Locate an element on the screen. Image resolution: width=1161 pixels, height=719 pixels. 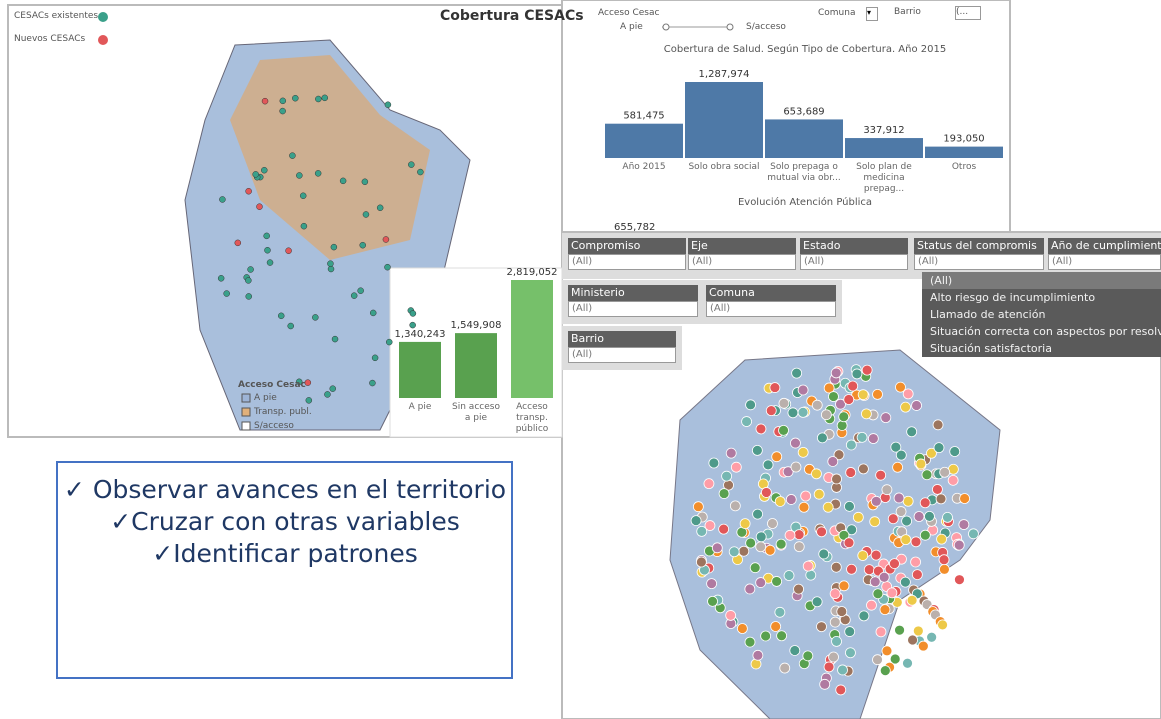
legend-label: CESACs existentes is located at coordinates (56, 16).